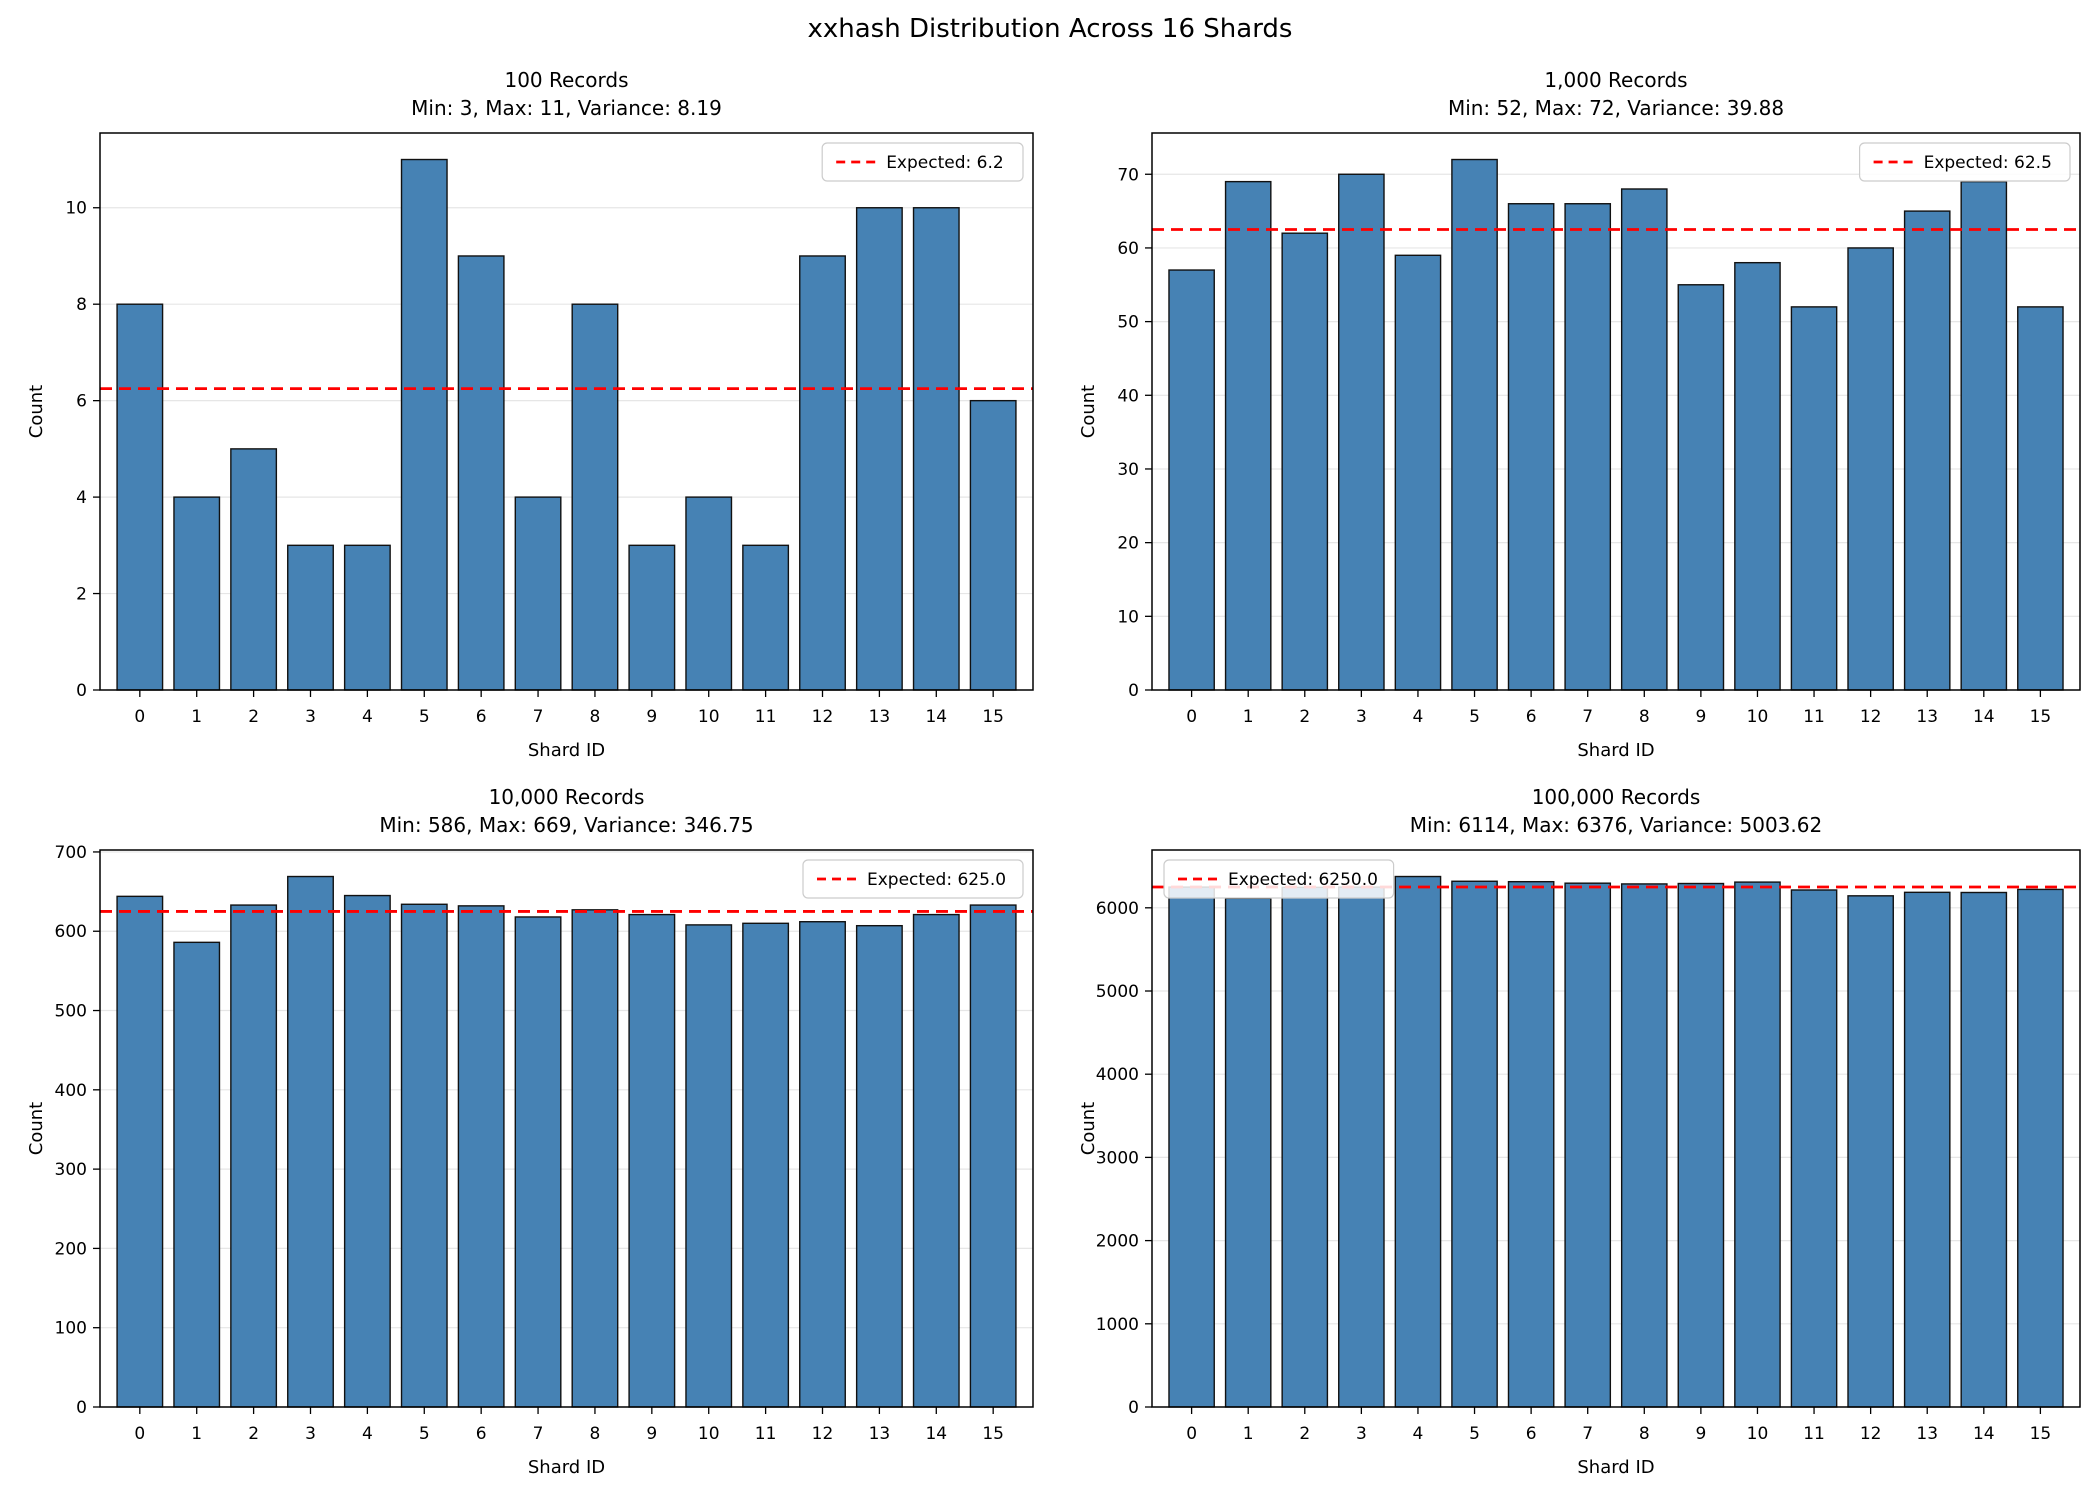  Describe the element at coordinates (1128, 249) in the screenshot. I see `y-tick-label: 60` at that location.